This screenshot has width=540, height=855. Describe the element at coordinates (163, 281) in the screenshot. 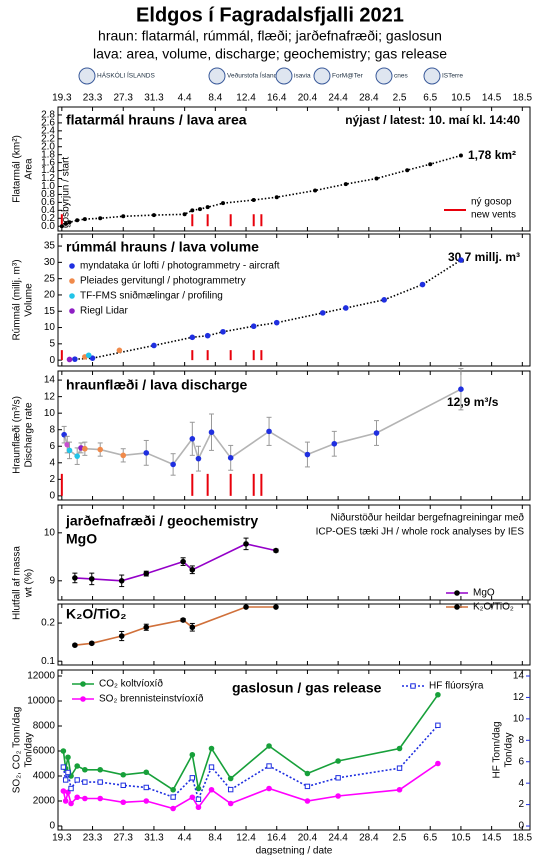

I see `legend-label: Pleiades gervitungl / photogrammetry` at that location.